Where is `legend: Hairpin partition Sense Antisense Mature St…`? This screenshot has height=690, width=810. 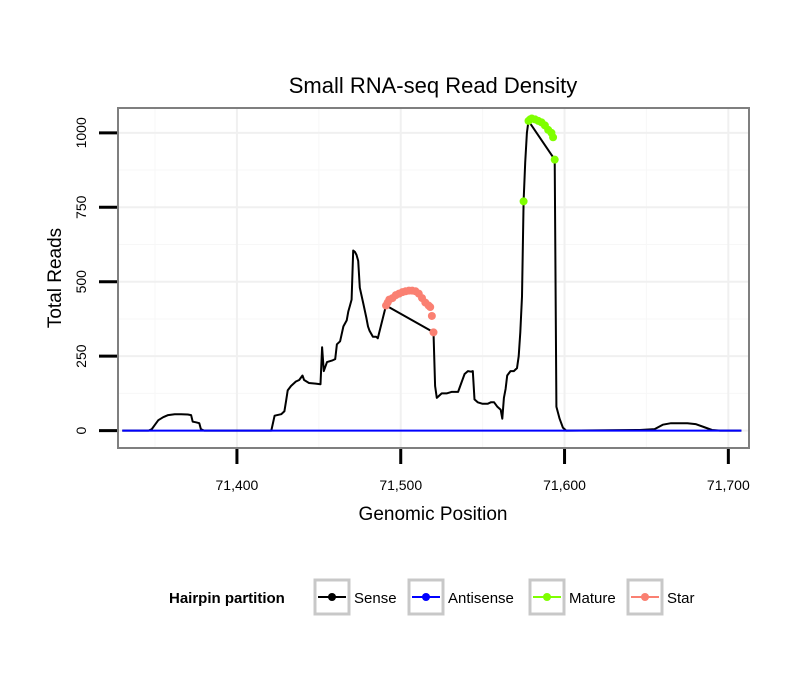
legend: Hairpin partition Sense Antisense Mature St… is located at coordinates (432, 597).